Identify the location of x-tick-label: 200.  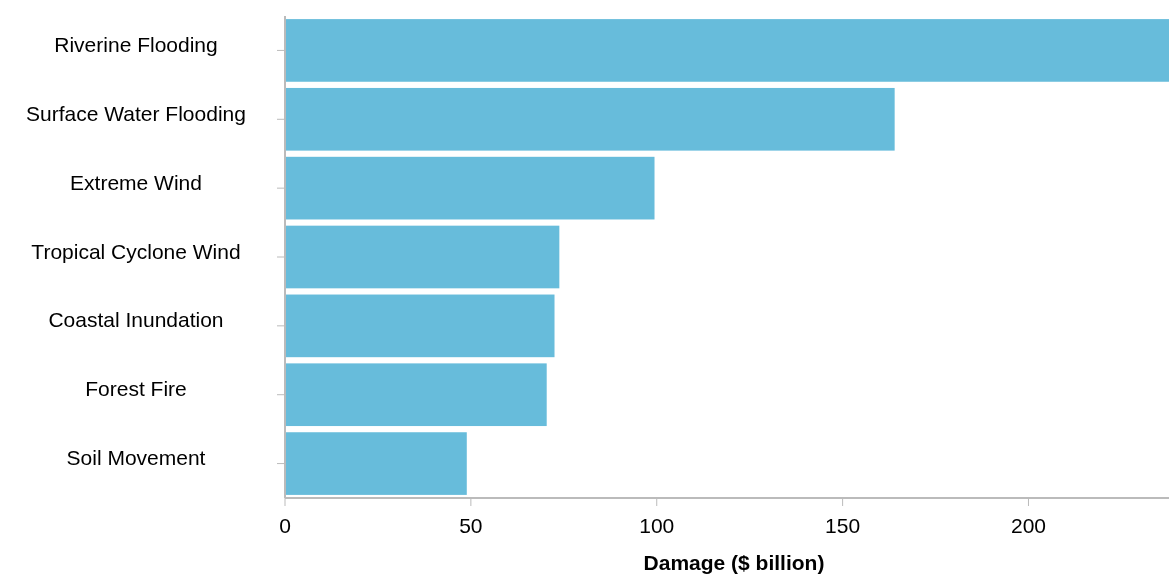
(1028, 525).